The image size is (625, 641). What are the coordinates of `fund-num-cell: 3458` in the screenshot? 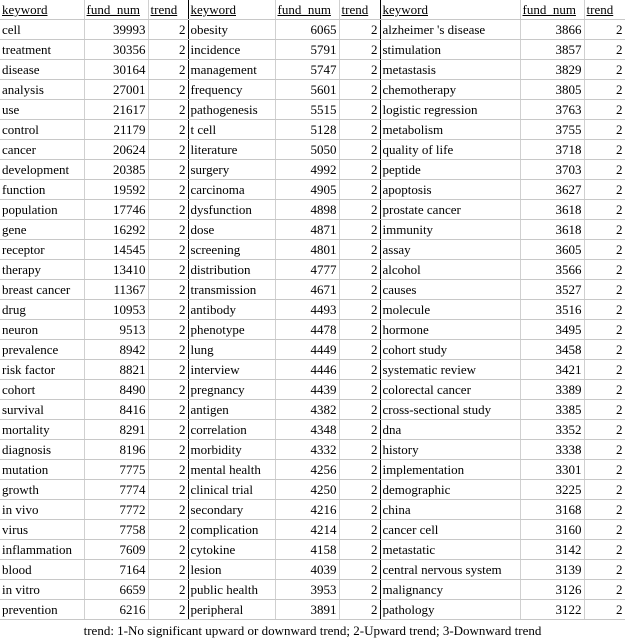 It's located at (552, 349).